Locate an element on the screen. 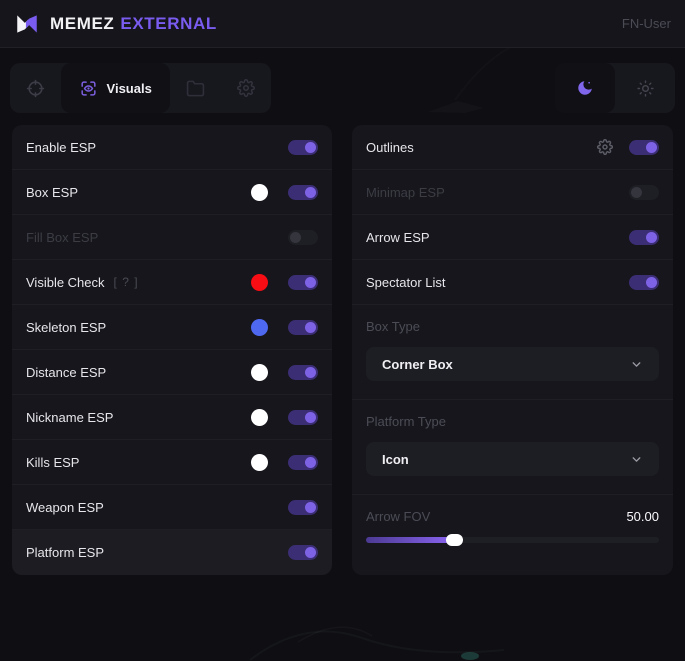  row-outlines: Outlines is located at coordinates (512, 147).